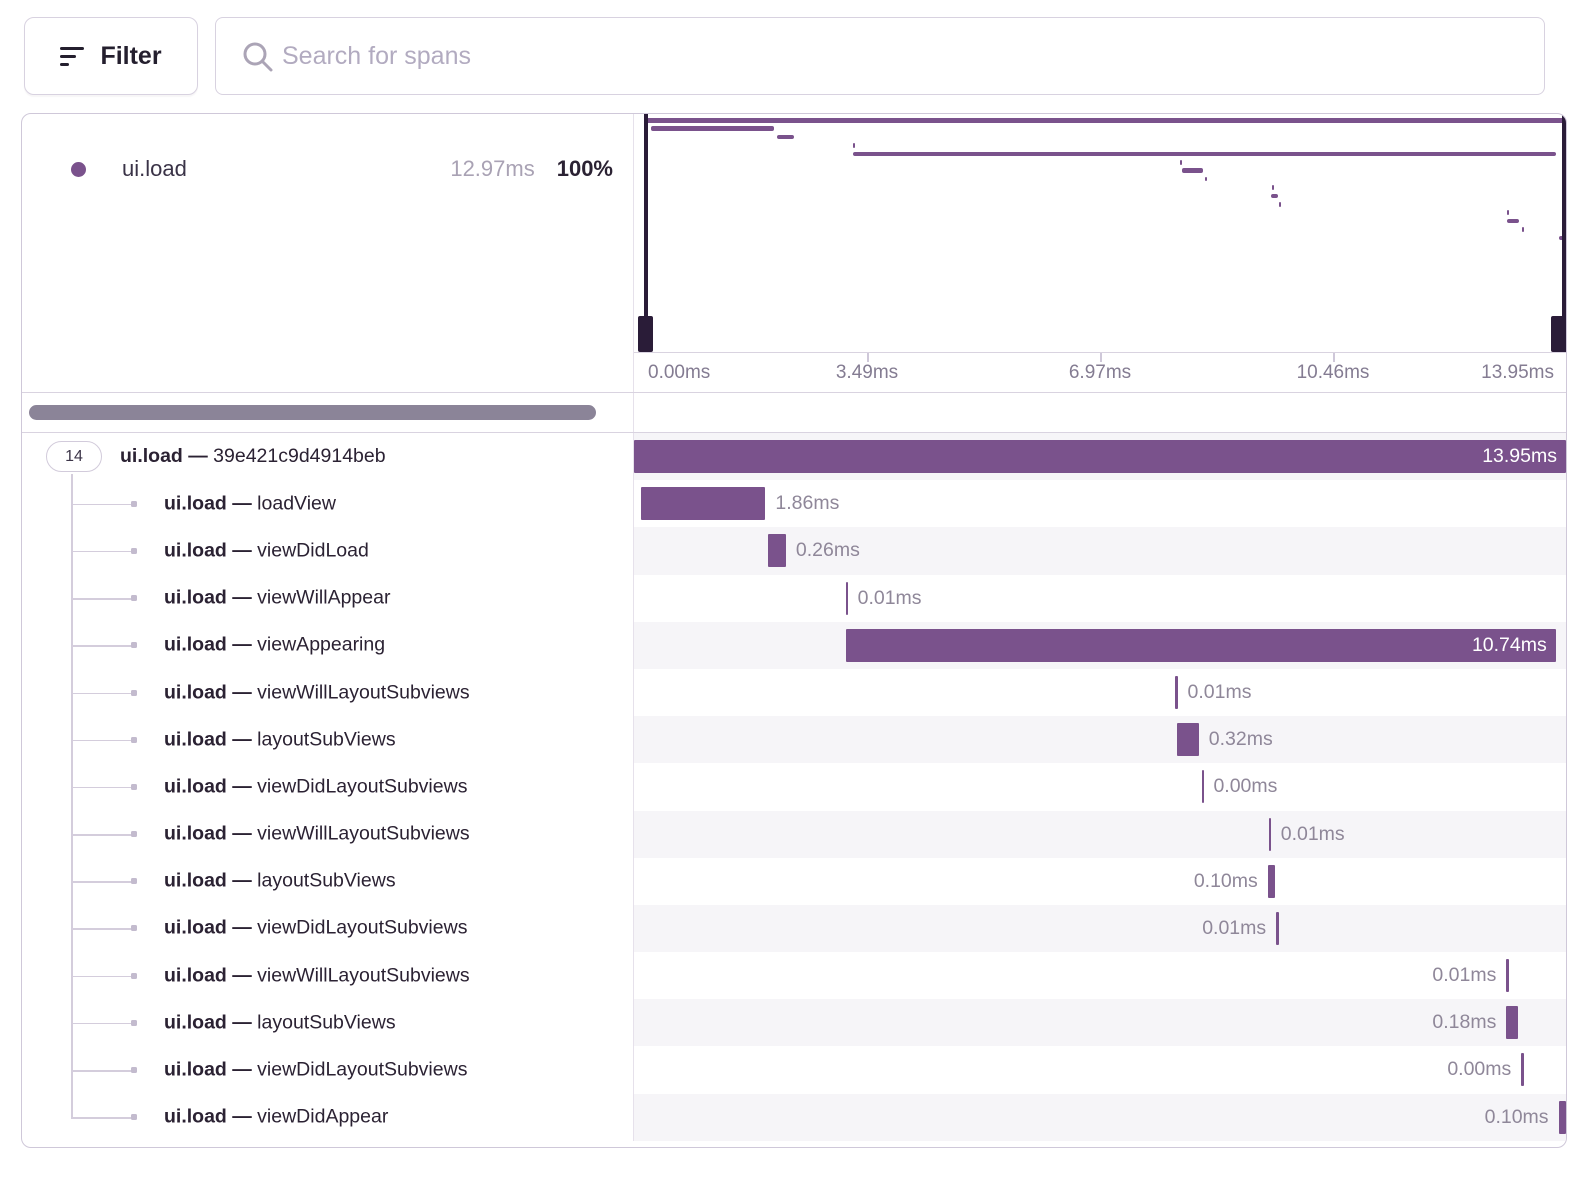 The height and width of the screenshot is (1201, 1588). I want to click on span-tree-cell: ui.load — layoutSubViews, so click(328, 881).